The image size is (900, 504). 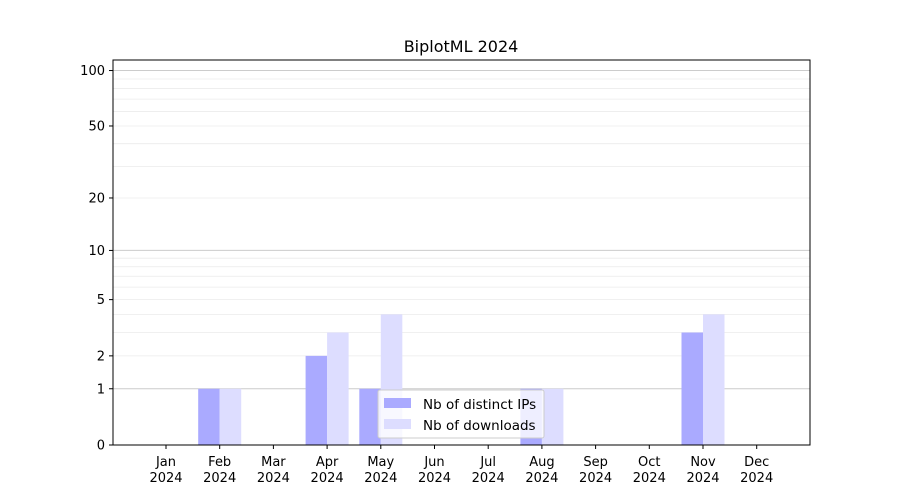 I want to click on legend: Nb of distinct IPs Nb of downloads, so click(x=461, y=414).